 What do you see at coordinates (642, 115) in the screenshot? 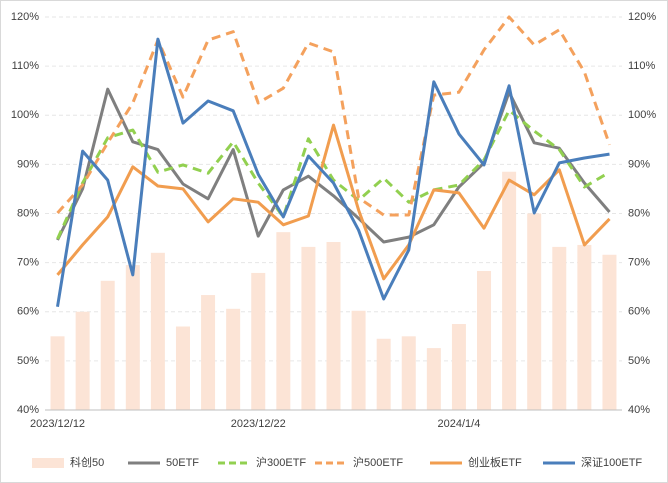
I see `y2-tick-label: 100%` at bounding box center [642, 115].